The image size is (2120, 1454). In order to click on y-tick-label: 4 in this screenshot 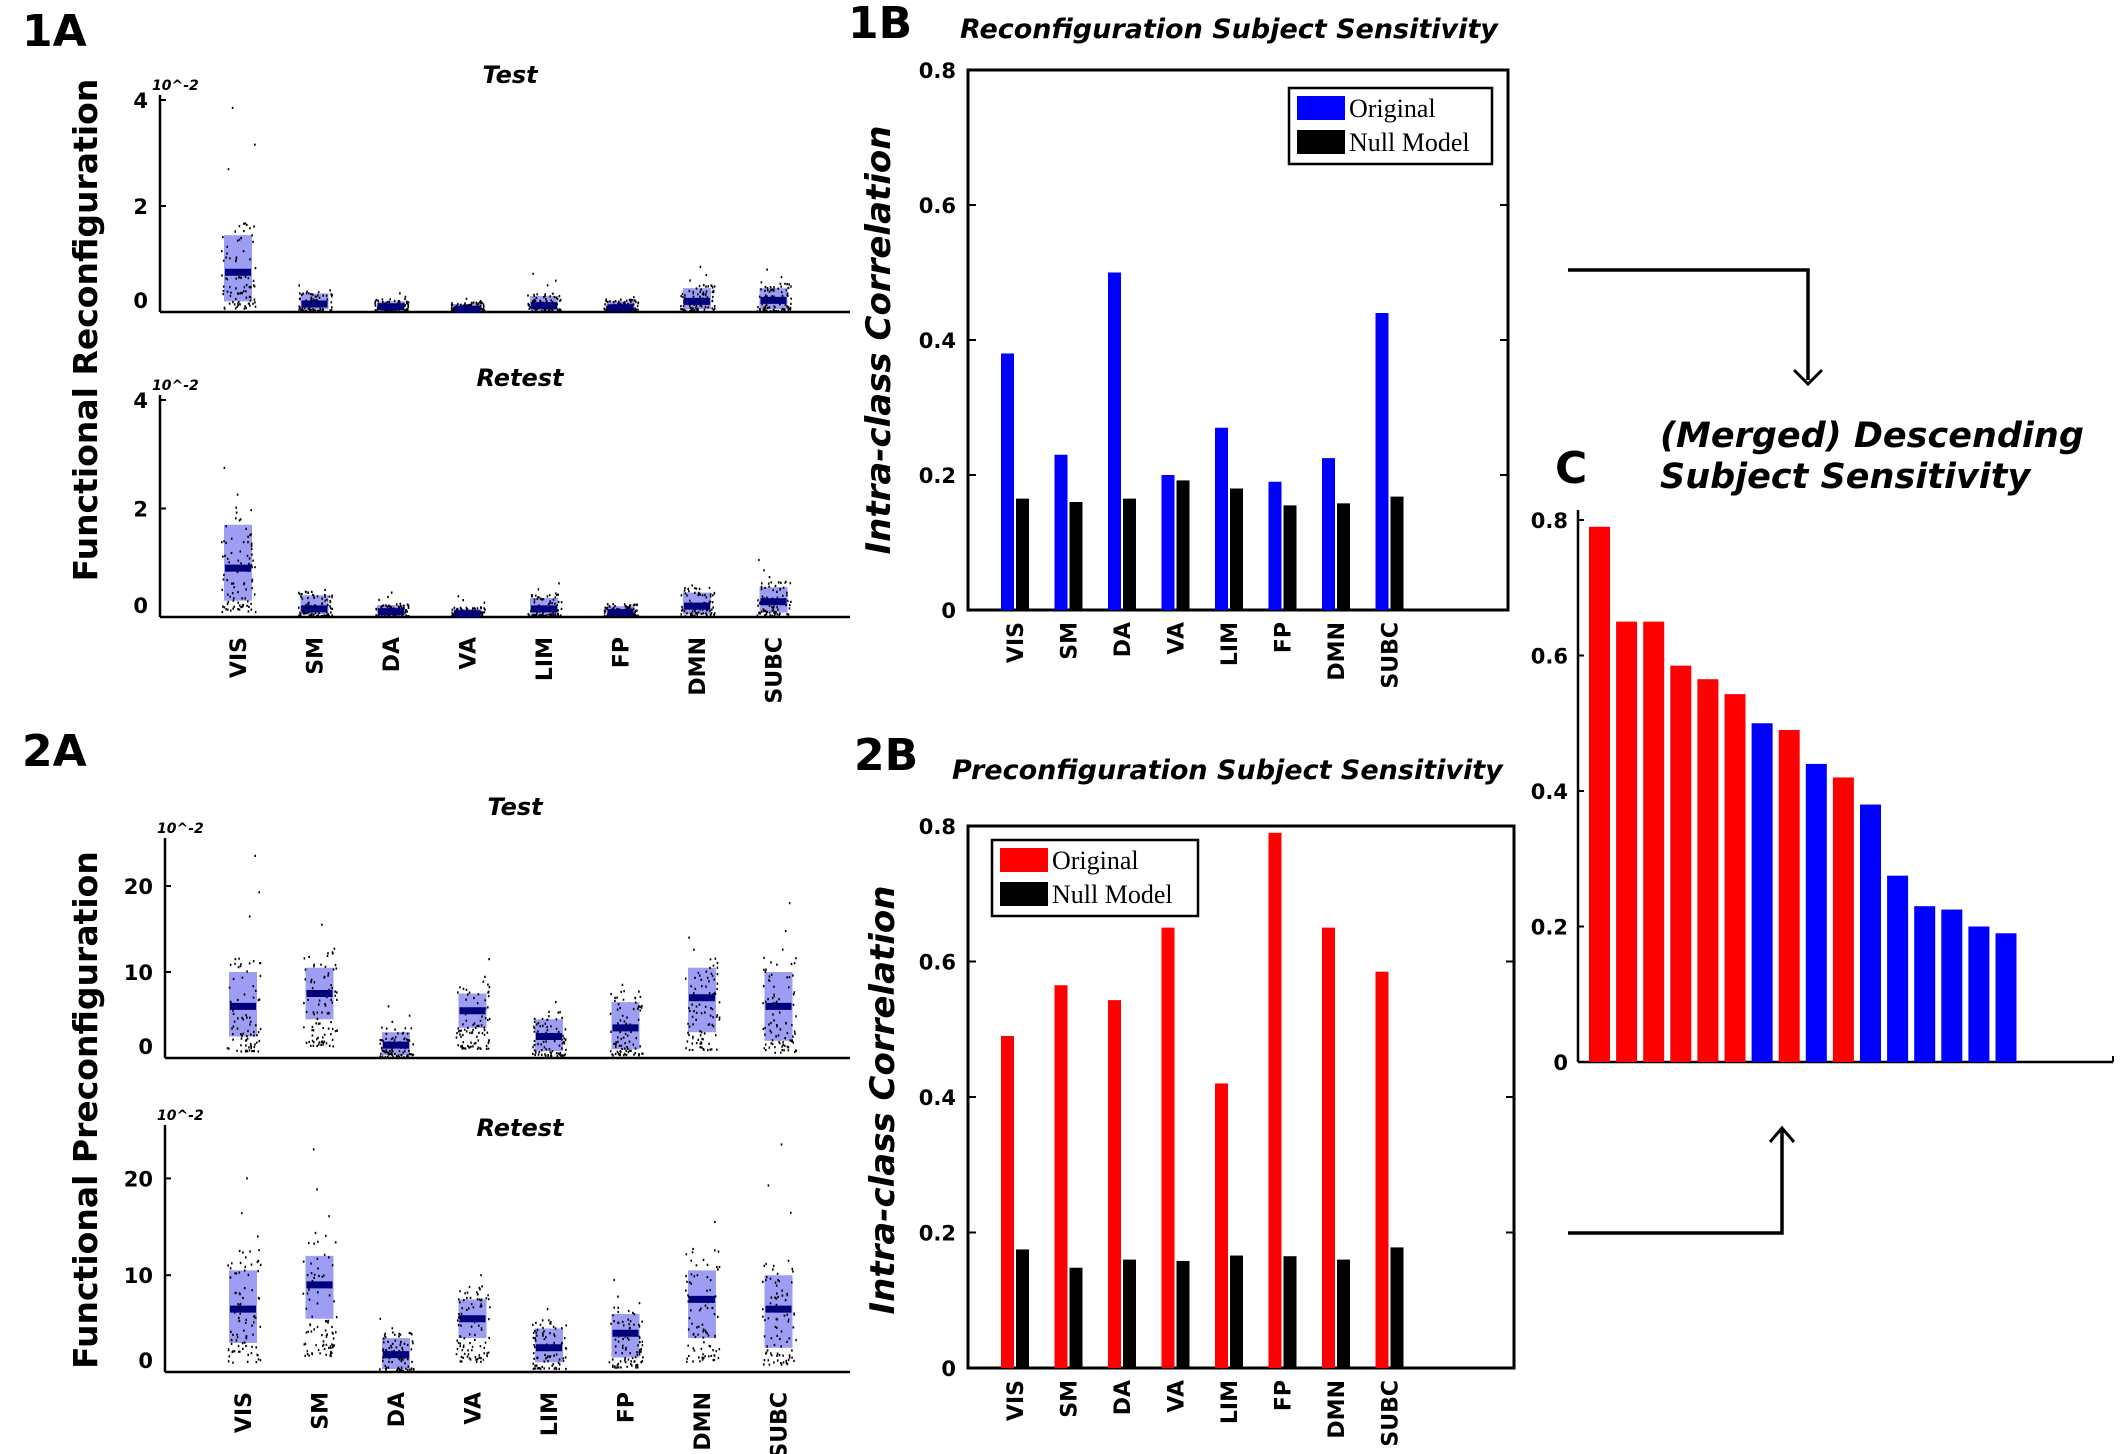, I will do `click(140, 401)`.